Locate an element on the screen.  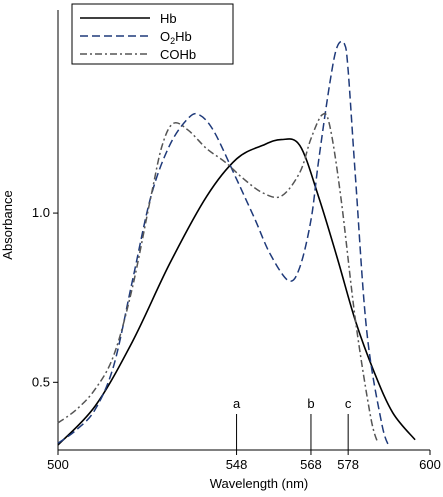
legend-box is located at coordinates (152, 34).